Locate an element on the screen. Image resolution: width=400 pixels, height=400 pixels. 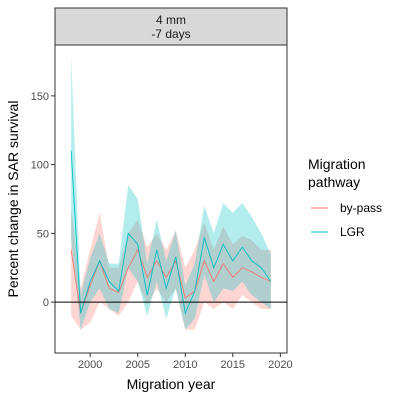
facet-strip-background is located at coordinates (171, 26).